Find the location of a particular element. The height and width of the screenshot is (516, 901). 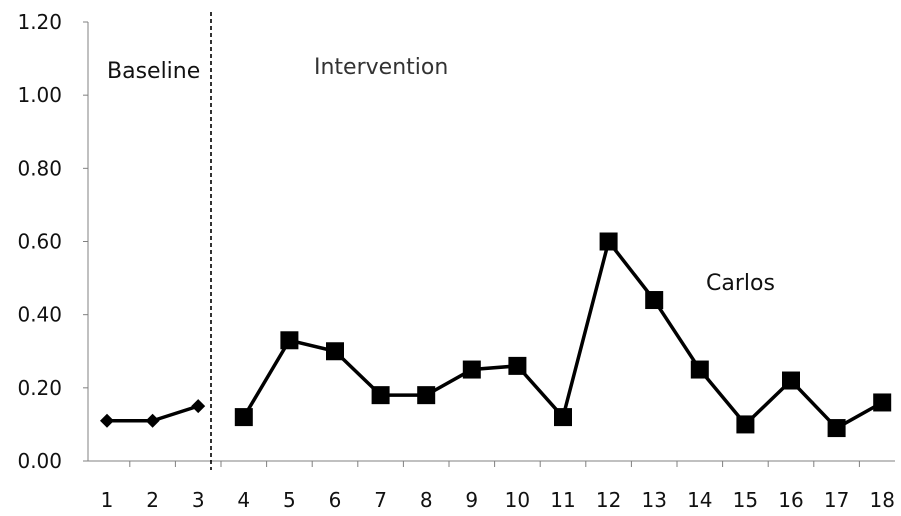

x-tick-label: 11 is located at coordinates (562, 500).